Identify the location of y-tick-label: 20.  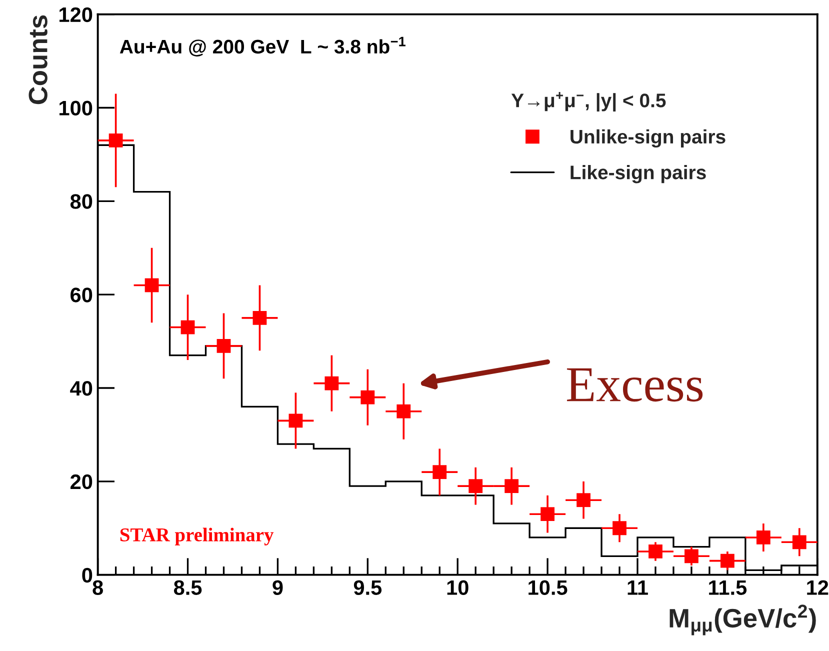
(81, 482).